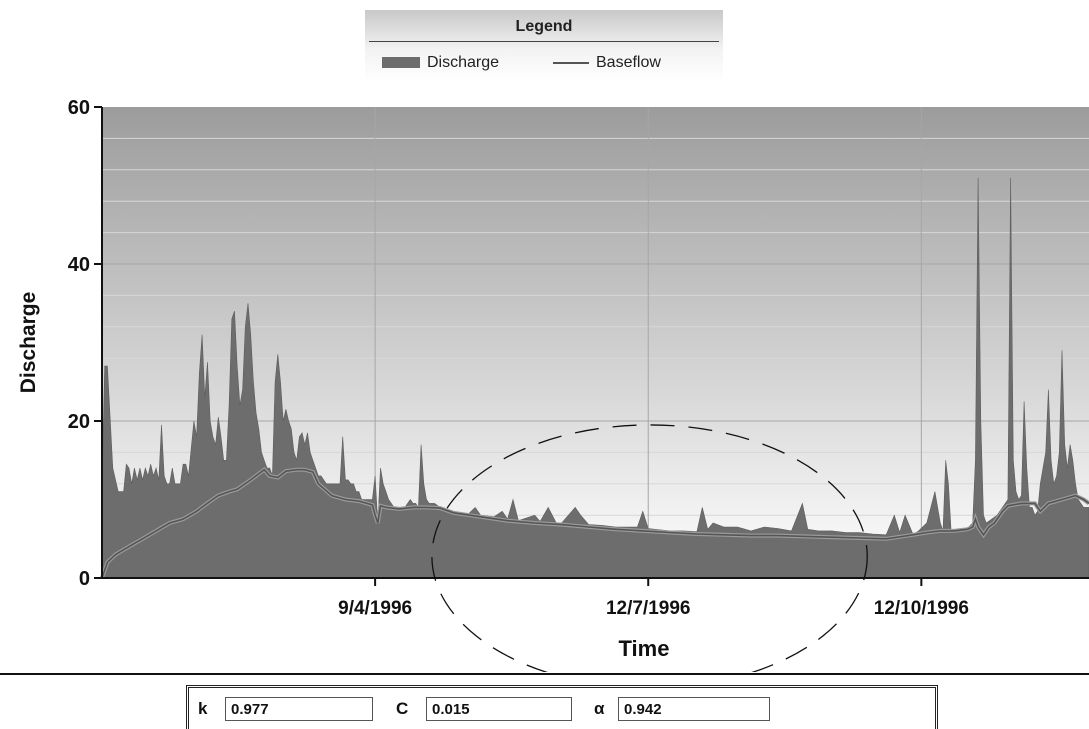 Image resolution: width=1089 pixels, height=729 pixels. What do you see at coordinates (85, 343) in the screenshot?
I see `y-axis-ticks: 0 20 40 60` at bounding box center [85, 343].